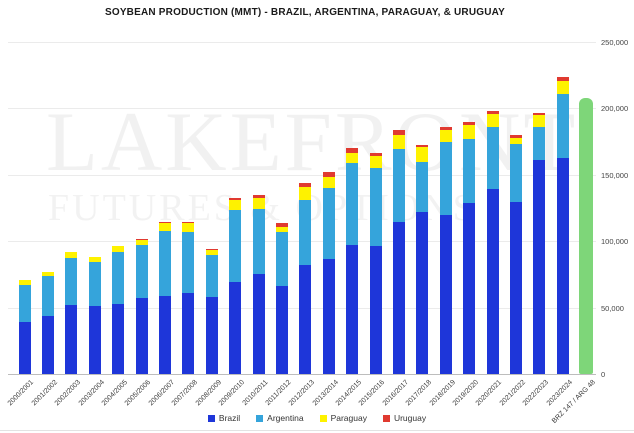 This screenshot has width=634, height=433. What do you see at coordinates (285, 418) in the screenshot?
I see `legend-label: Argentina` at bounding box center [285, 418].